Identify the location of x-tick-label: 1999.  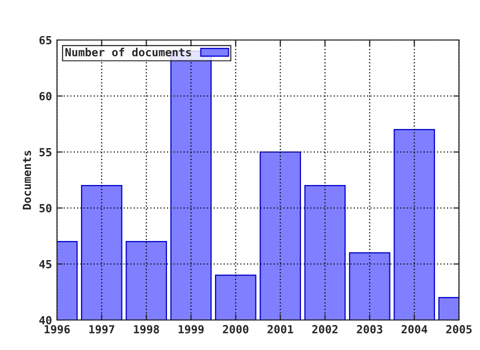
(191, 329).